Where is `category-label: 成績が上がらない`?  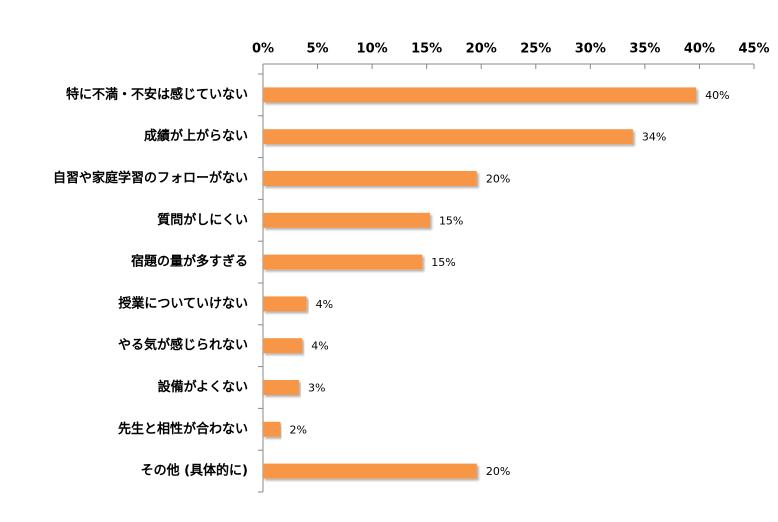
category-label: 成績が上がらない is located at coordinates (196, 136).